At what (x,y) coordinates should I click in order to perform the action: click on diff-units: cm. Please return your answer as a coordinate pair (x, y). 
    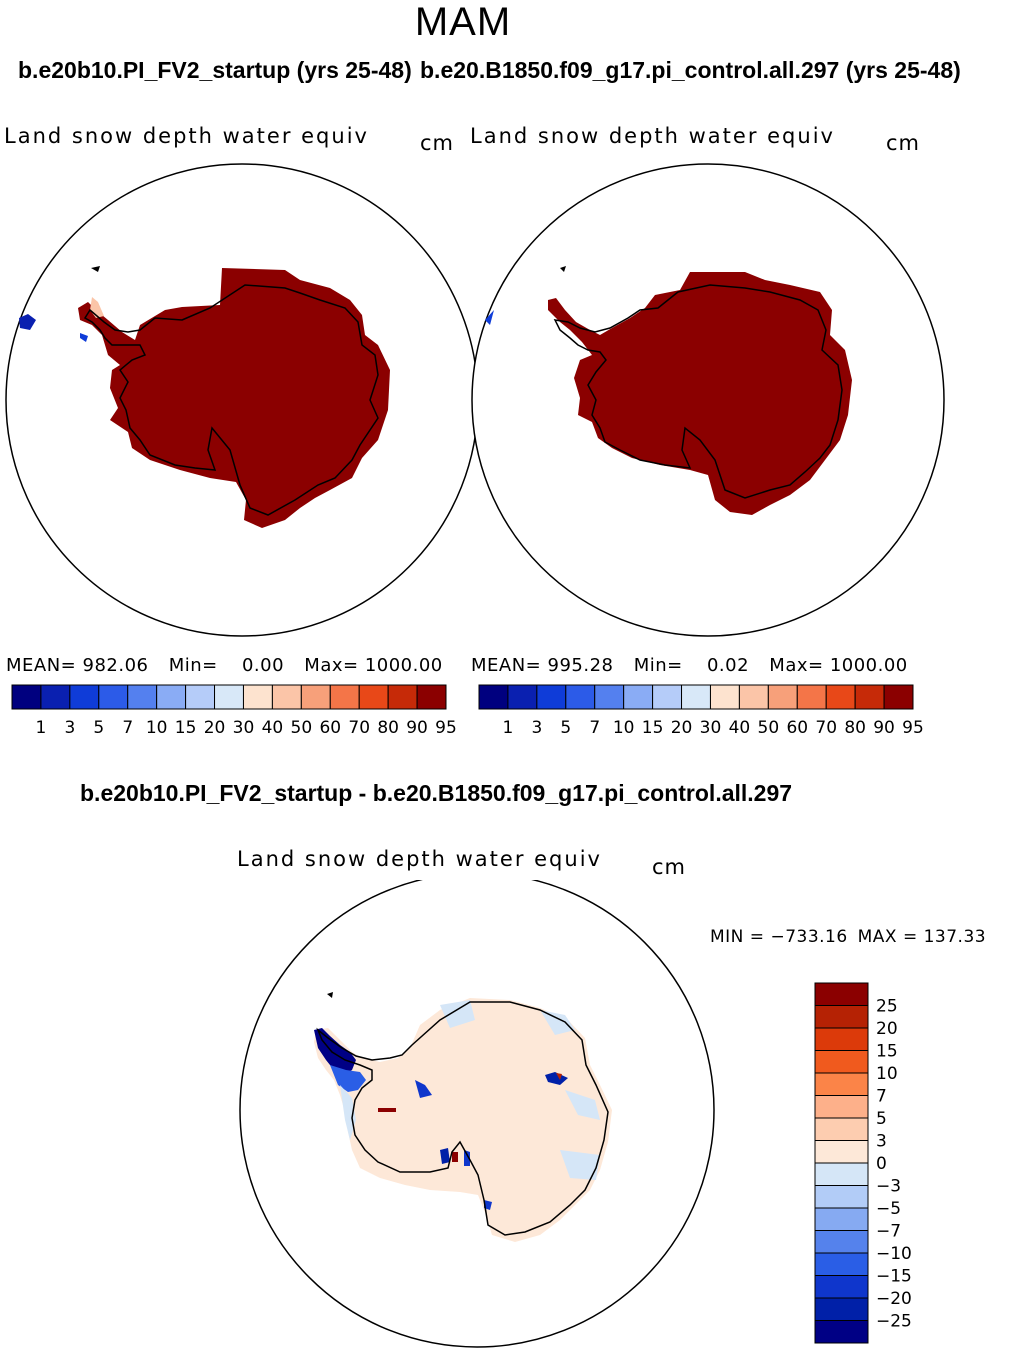
    Looking at the image, I should click on (669, 867).